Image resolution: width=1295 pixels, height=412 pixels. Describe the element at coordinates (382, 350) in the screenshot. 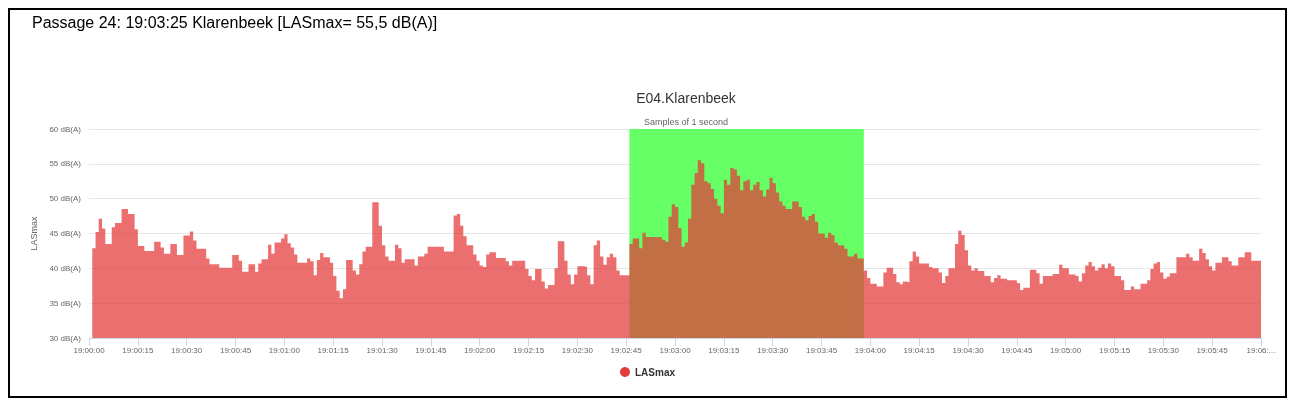

I see `x-tick-label: 19:01:30` at that location.